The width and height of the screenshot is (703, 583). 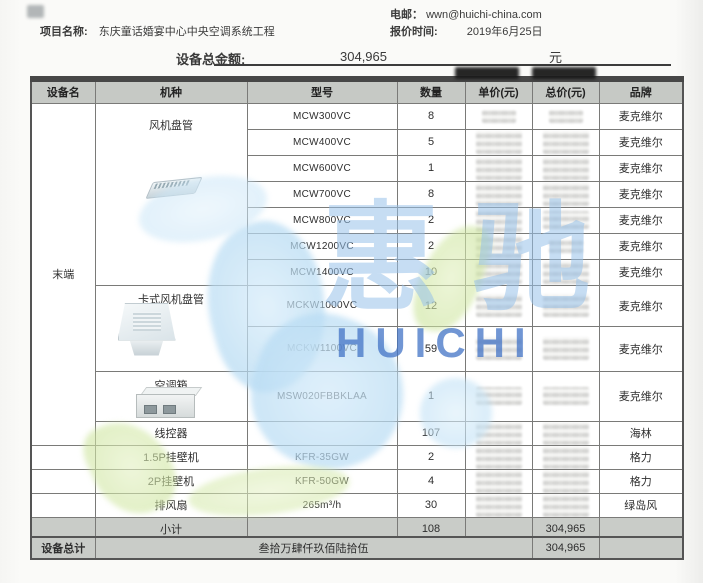 I want to click on table-row: 1.5P挂壁机 KFR-35GW 2 格力, so click(x=357, y=457).